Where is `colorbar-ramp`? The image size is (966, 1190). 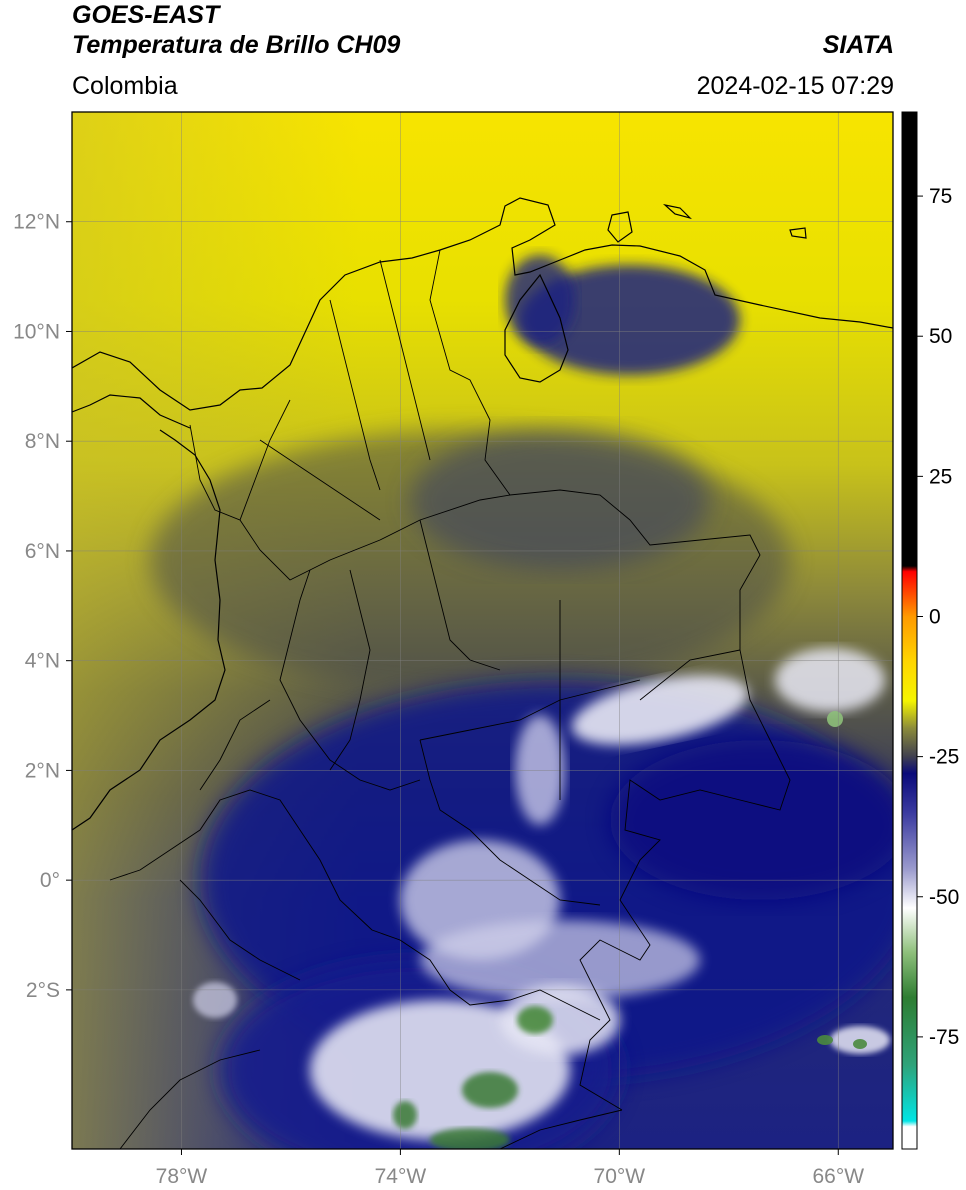
colorbar-ramp is located at coordinates (909, 630).